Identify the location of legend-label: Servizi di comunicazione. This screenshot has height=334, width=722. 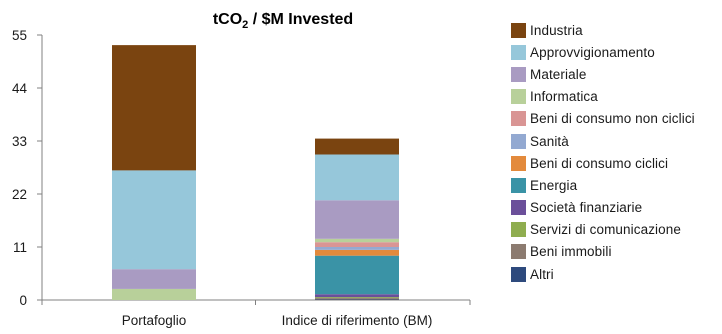
(605, 229).